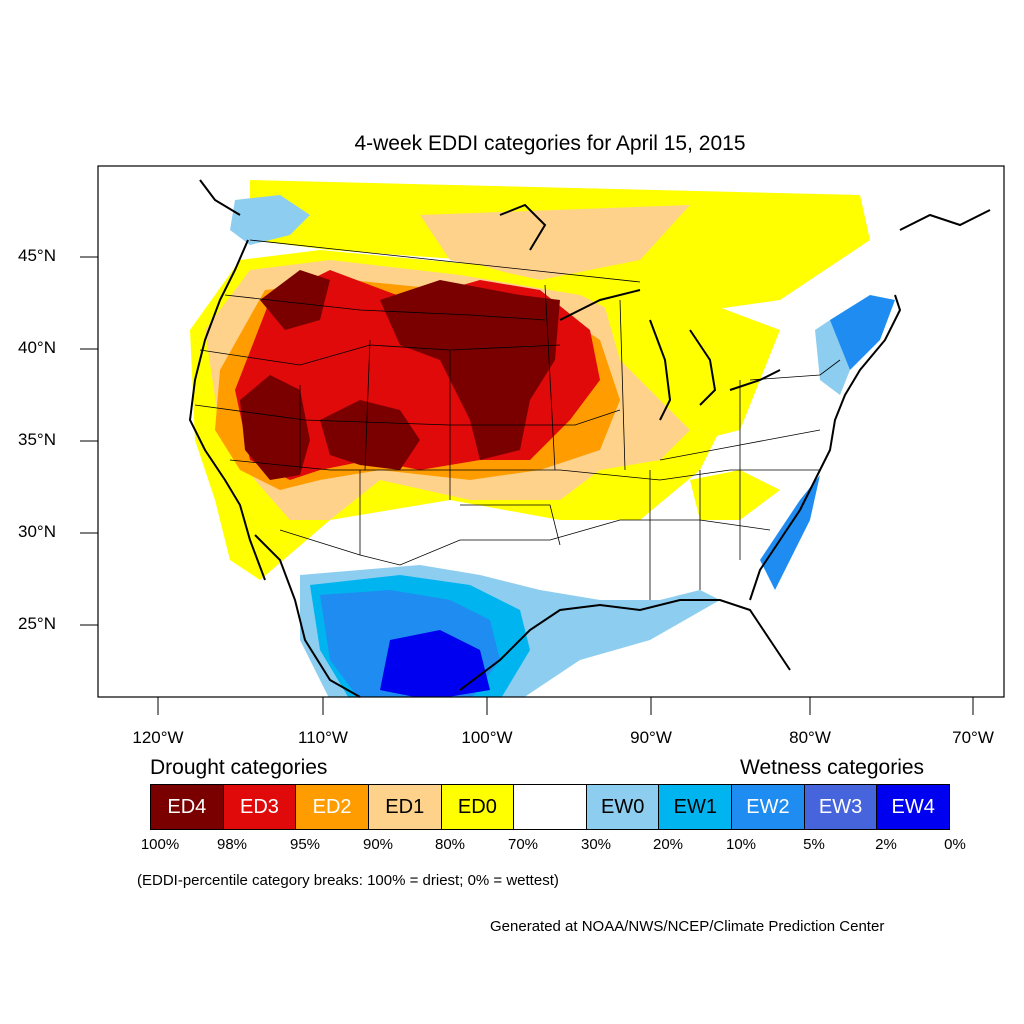 This screenshot has height=1024, width=1024. Describe the element at coordinates (239, 767) in the screenshot. I see `drought-categories-heading: Drought categories` at that location.